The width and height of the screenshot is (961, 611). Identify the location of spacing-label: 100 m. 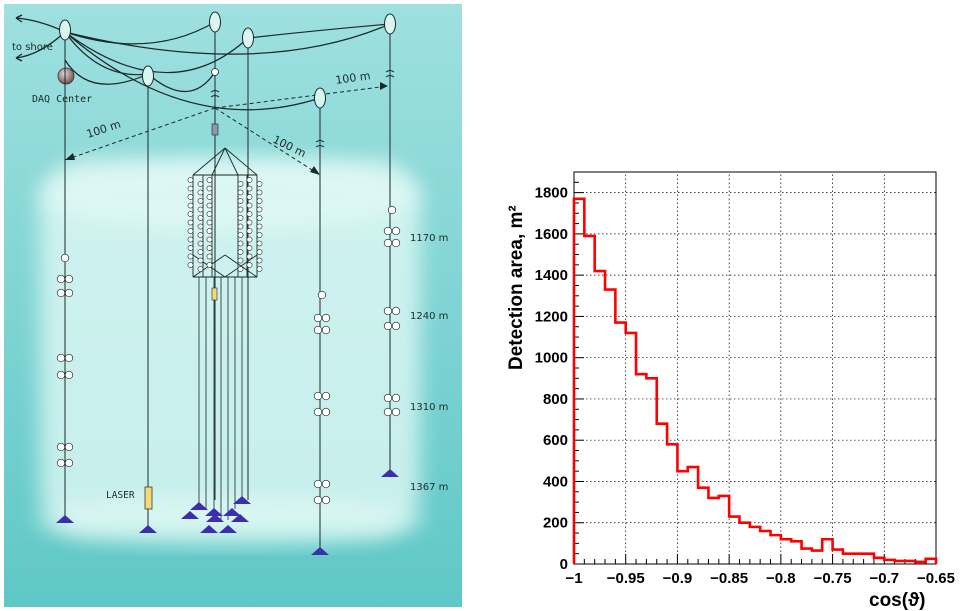
(353, 78).